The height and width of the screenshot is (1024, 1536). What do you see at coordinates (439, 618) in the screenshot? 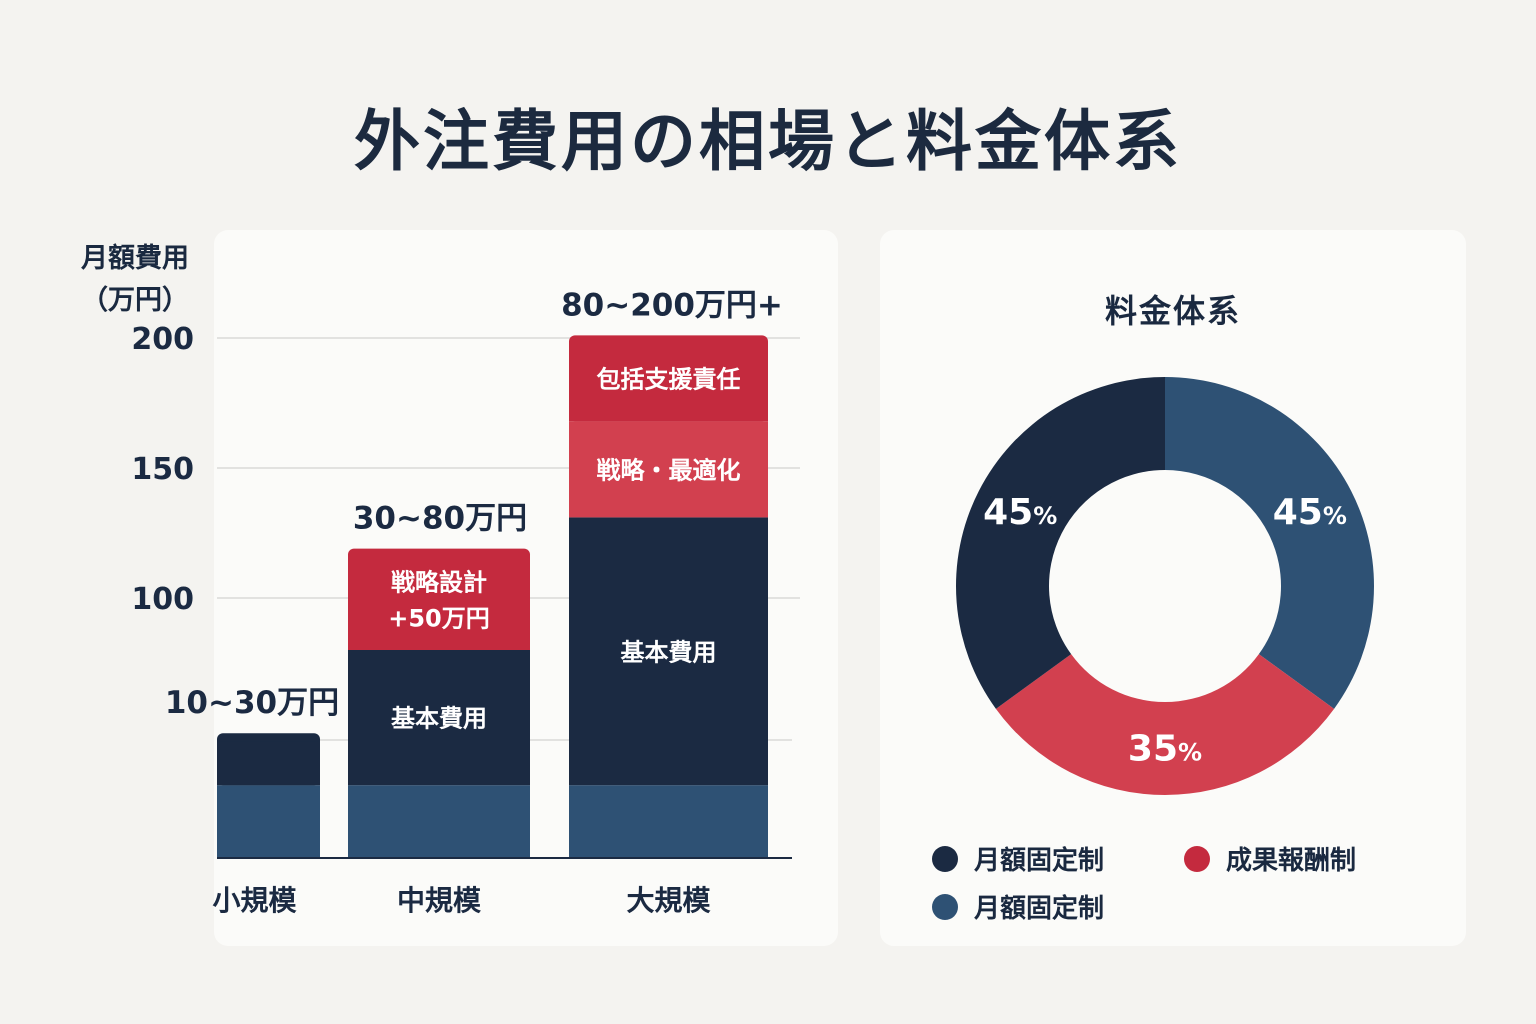
I see `bar-2-segment-label: +50万円` at bounding box center [439, 618].